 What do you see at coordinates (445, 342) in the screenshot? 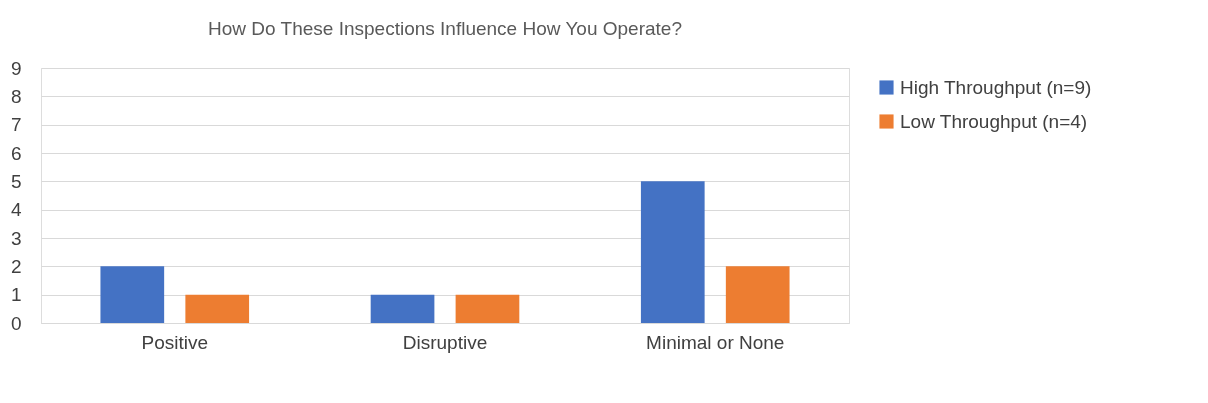
I see `x-tick-label: Disruptive` at bounding box center [445, 342].